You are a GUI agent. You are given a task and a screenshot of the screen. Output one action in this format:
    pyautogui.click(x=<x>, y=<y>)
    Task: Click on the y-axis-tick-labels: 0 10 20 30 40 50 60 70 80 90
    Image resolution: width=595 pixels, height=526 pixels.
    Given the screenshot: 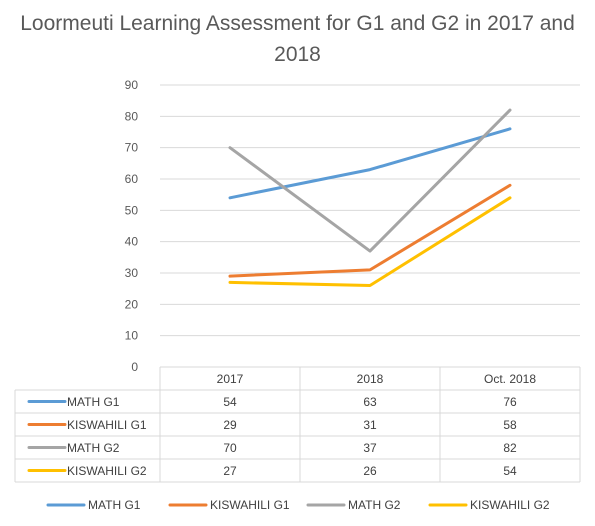 What is the action you would take?
    pyautogui.click(x=132, y=226)
    